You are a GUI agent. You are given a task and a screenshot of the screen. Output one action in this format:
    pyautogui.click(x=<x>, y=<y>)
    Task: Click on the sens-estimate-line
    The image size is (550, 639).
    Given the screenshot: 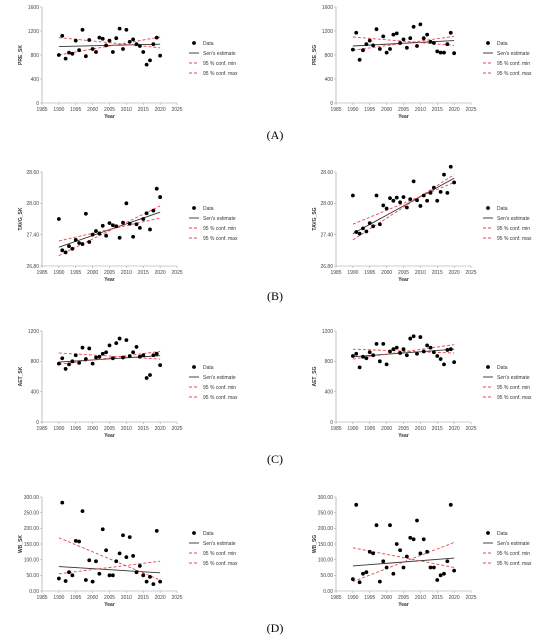 What is the action you would take?
    pyautogui.click(x=109, y=45)
    